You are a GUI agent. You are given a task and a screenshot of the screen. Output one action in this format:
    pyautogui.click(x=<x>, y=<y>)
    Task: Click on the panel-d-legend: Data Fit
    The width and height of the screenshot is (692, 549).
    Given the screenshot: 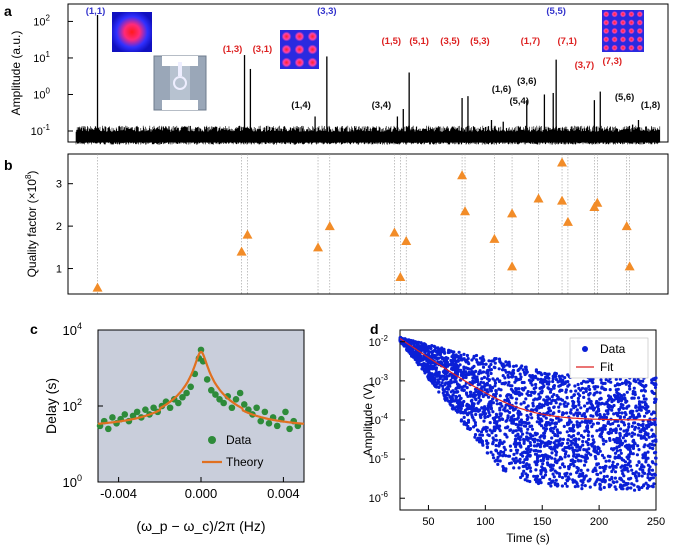 What is the action you would take?
    pyautogui.click(x=609, y=358)
    